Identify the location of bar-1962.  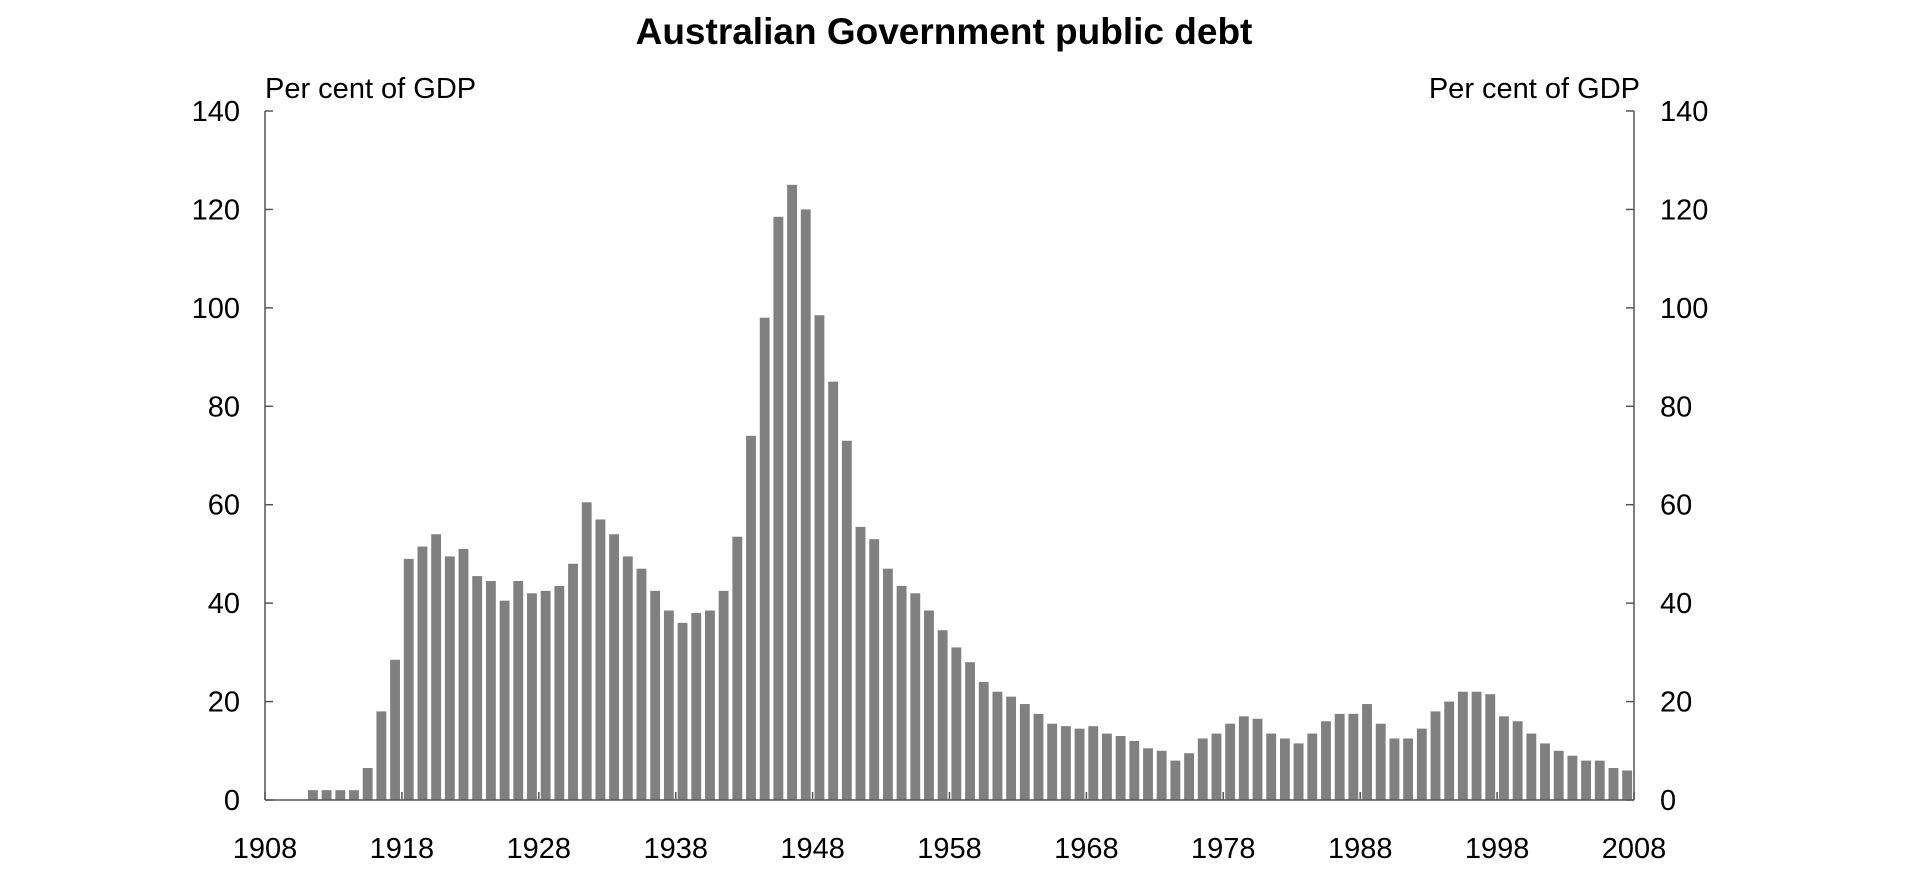
(1011, 748).